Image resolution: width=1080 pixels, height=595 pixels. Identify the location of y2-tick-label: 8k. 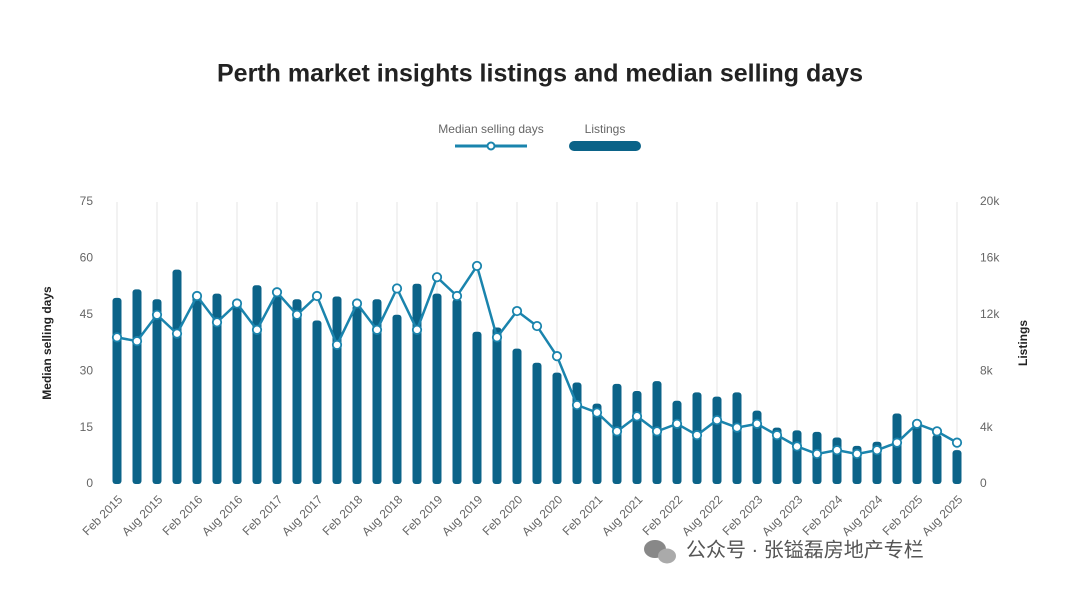
(987, 370).